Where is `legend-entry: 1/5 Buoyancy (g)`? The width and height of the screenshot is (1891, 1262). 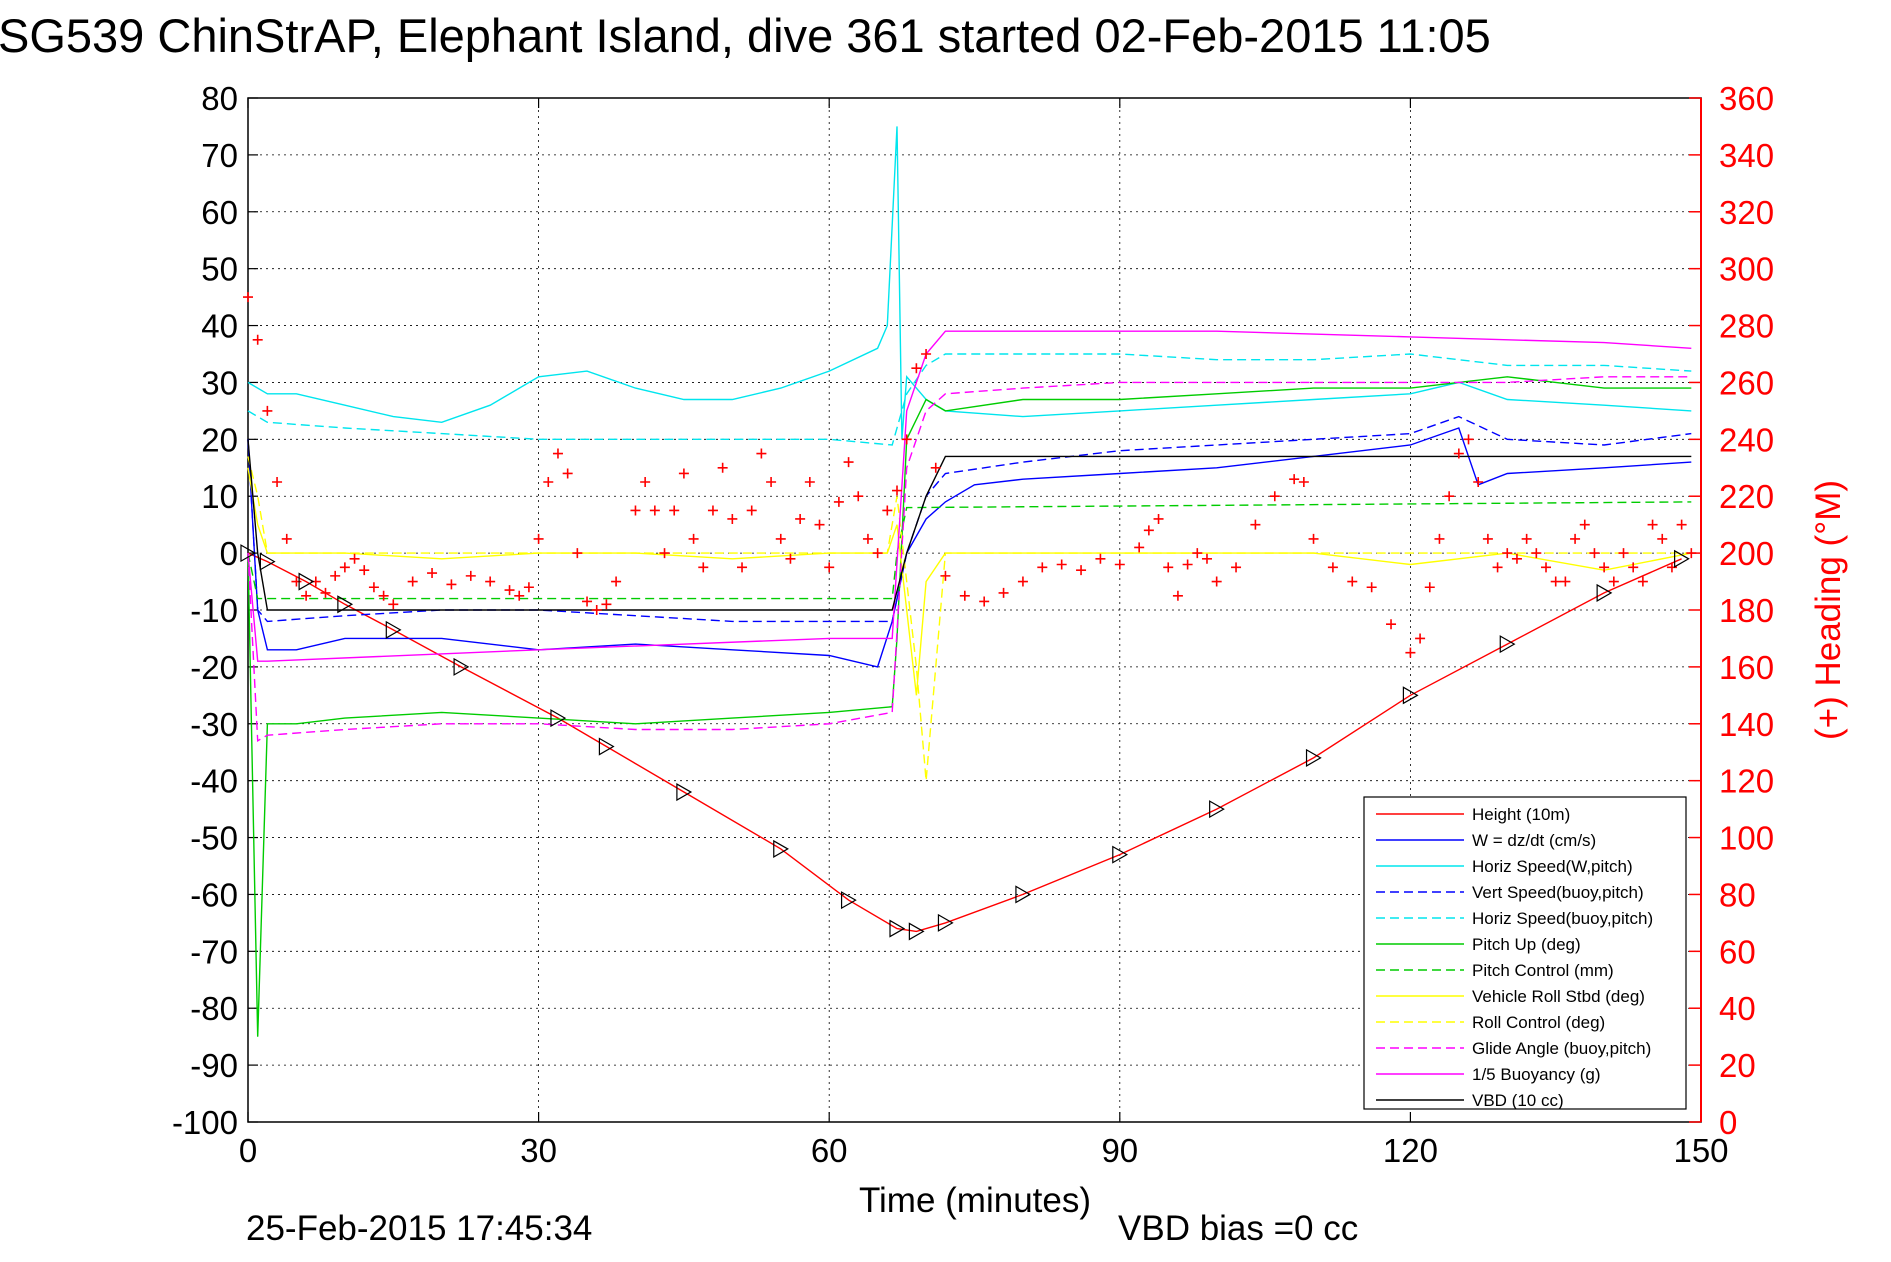 legend-entry: 1/5 Buoyancy (g) is located at coordinates (1536, 1074).